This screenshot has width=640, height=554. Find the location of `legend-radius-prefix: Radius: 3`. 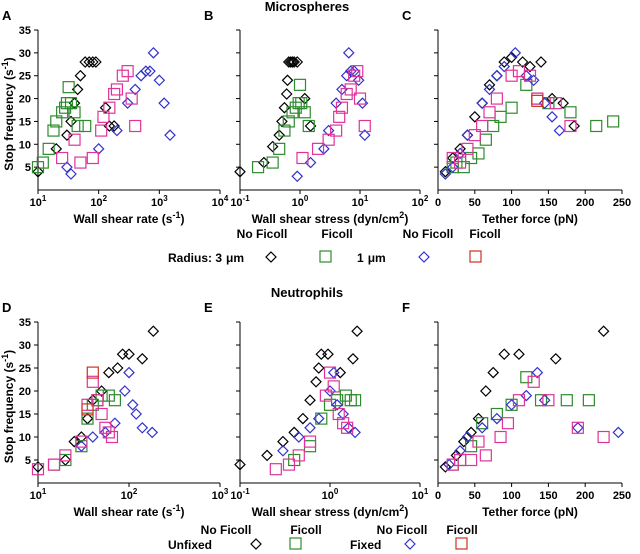

legend-radius-prefix: Radius: 3 is located at coordinates (195, 258).